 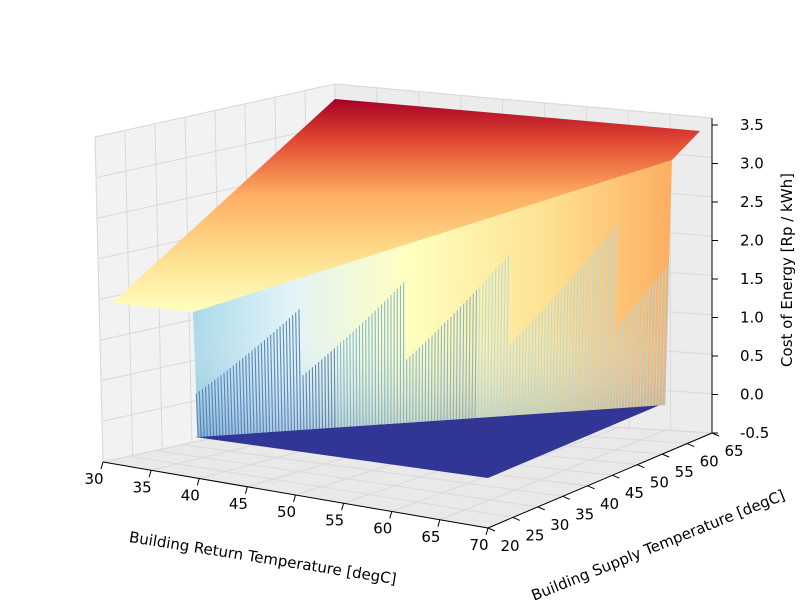 What do you see at coordinates (382, 529) in the screenshot?
I see `x-tick-label: 60` at bounding box center [382, 529].